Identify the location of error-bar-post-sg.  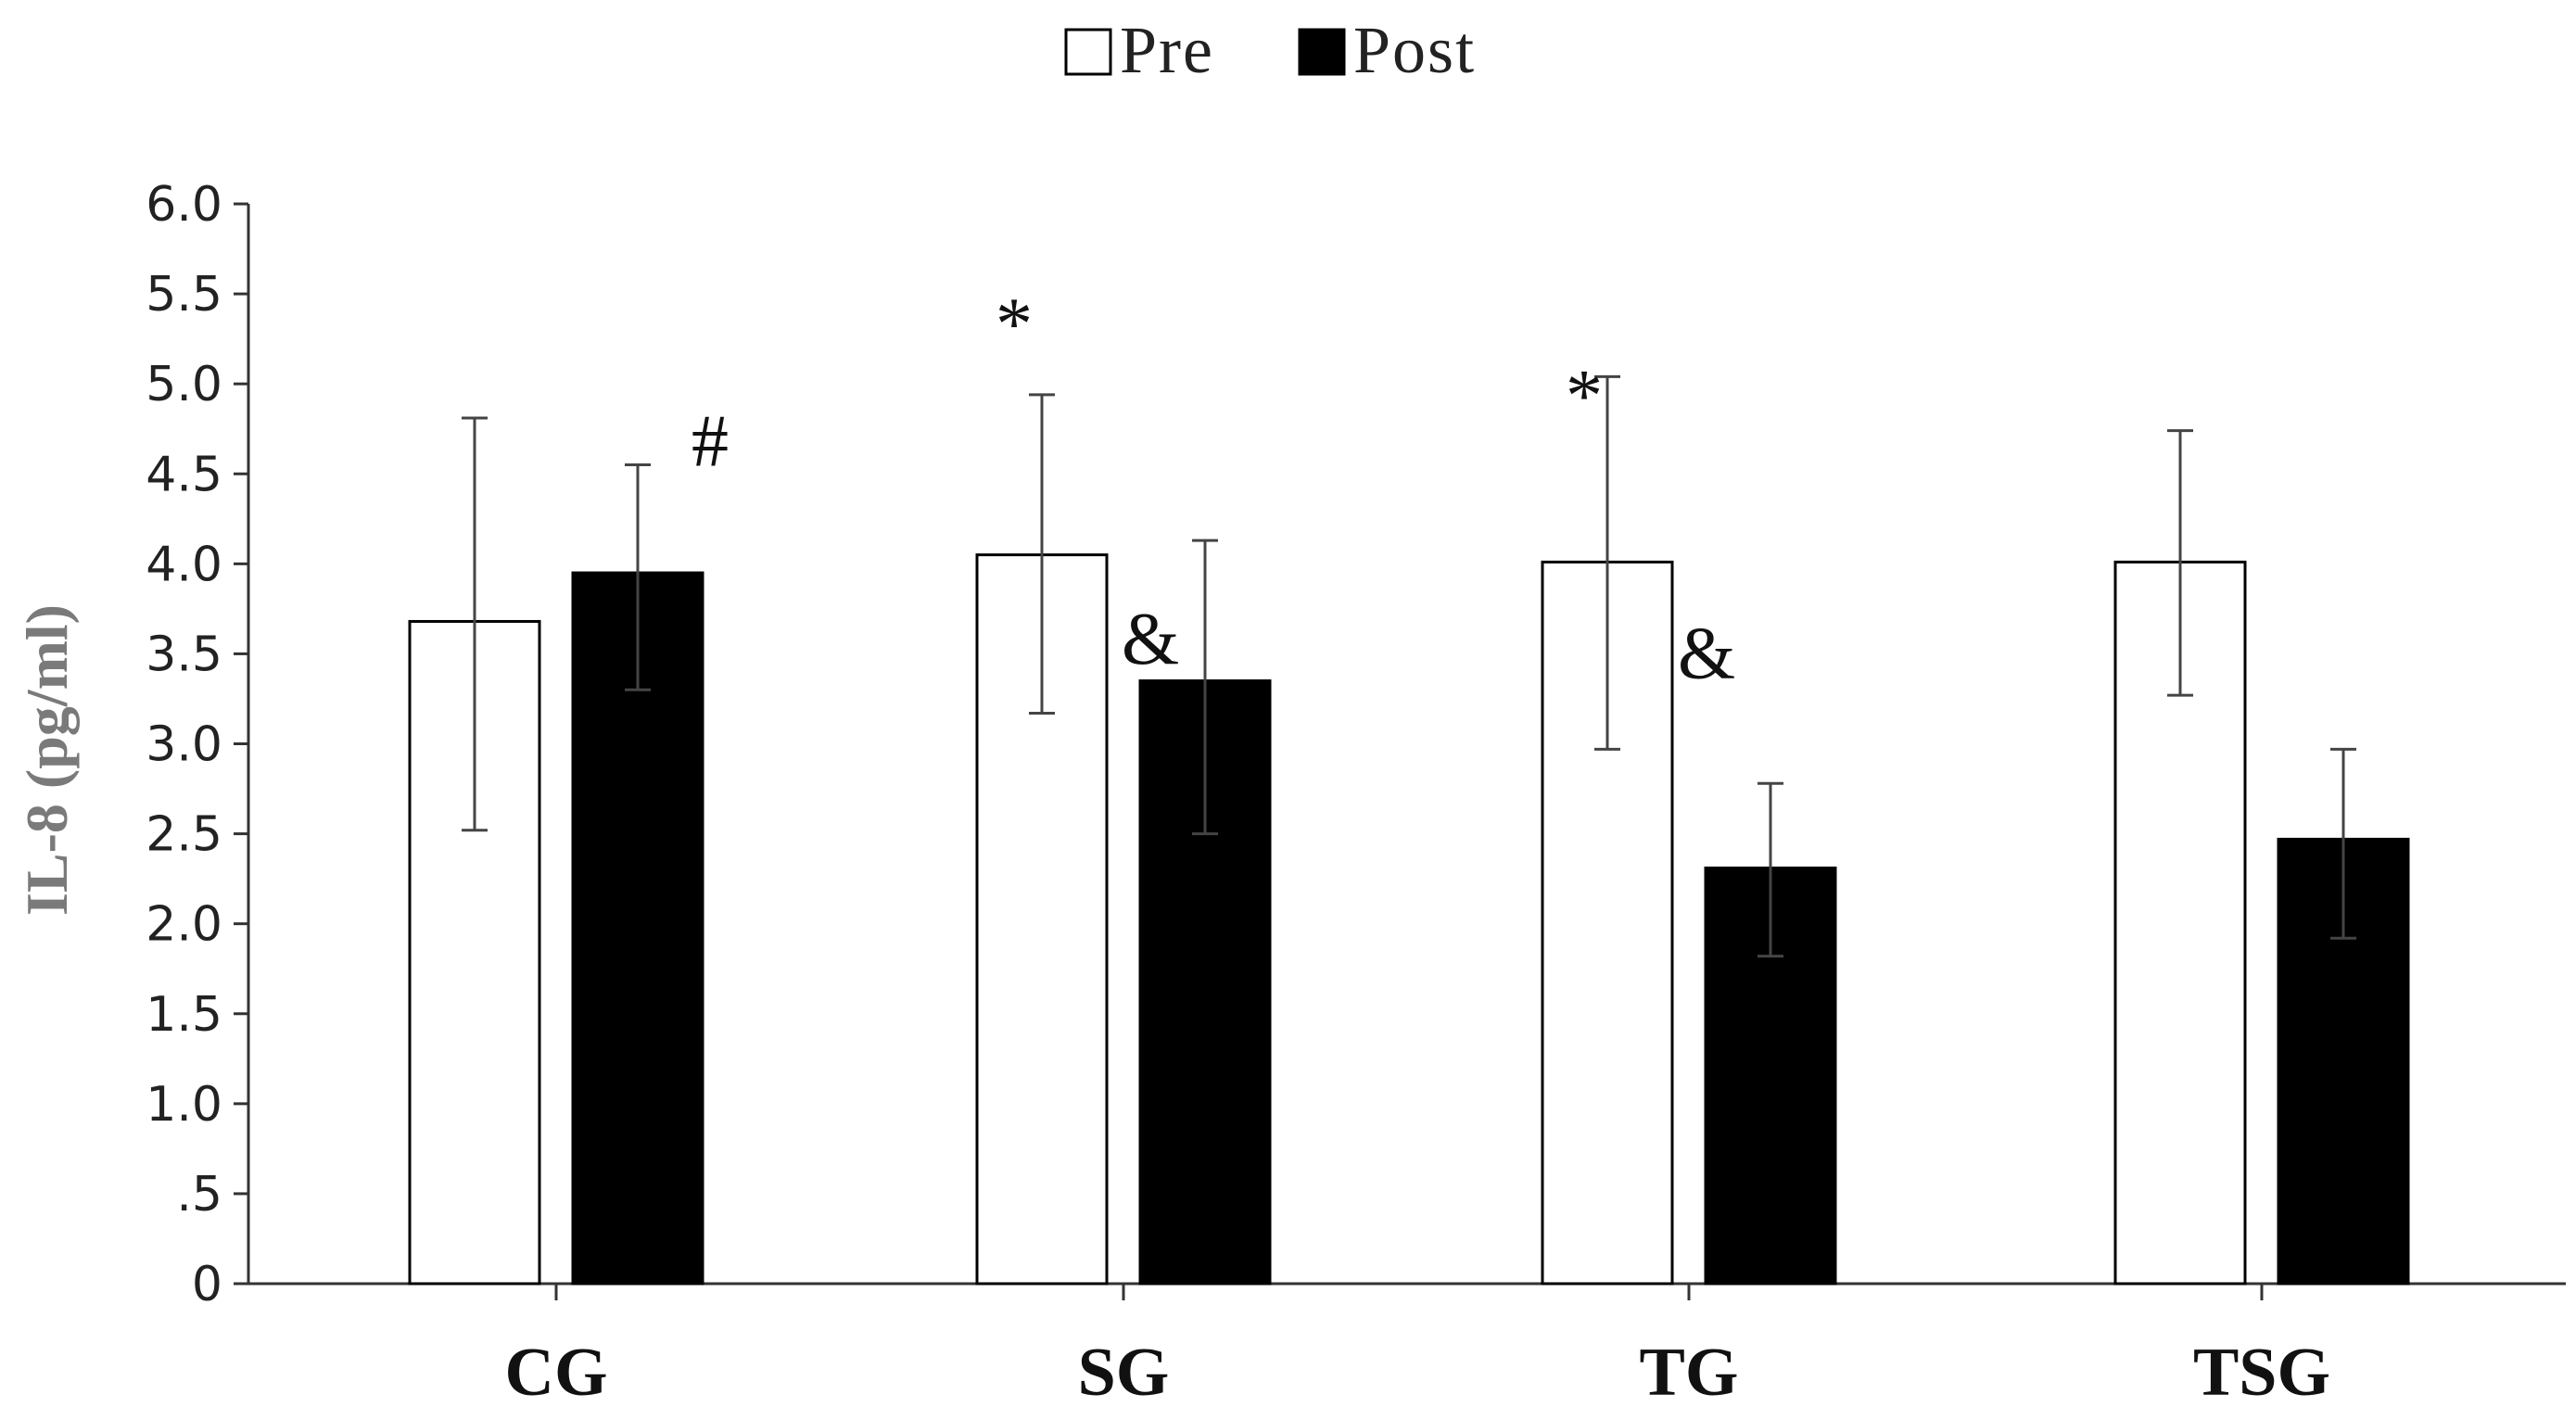
(1205, 687).